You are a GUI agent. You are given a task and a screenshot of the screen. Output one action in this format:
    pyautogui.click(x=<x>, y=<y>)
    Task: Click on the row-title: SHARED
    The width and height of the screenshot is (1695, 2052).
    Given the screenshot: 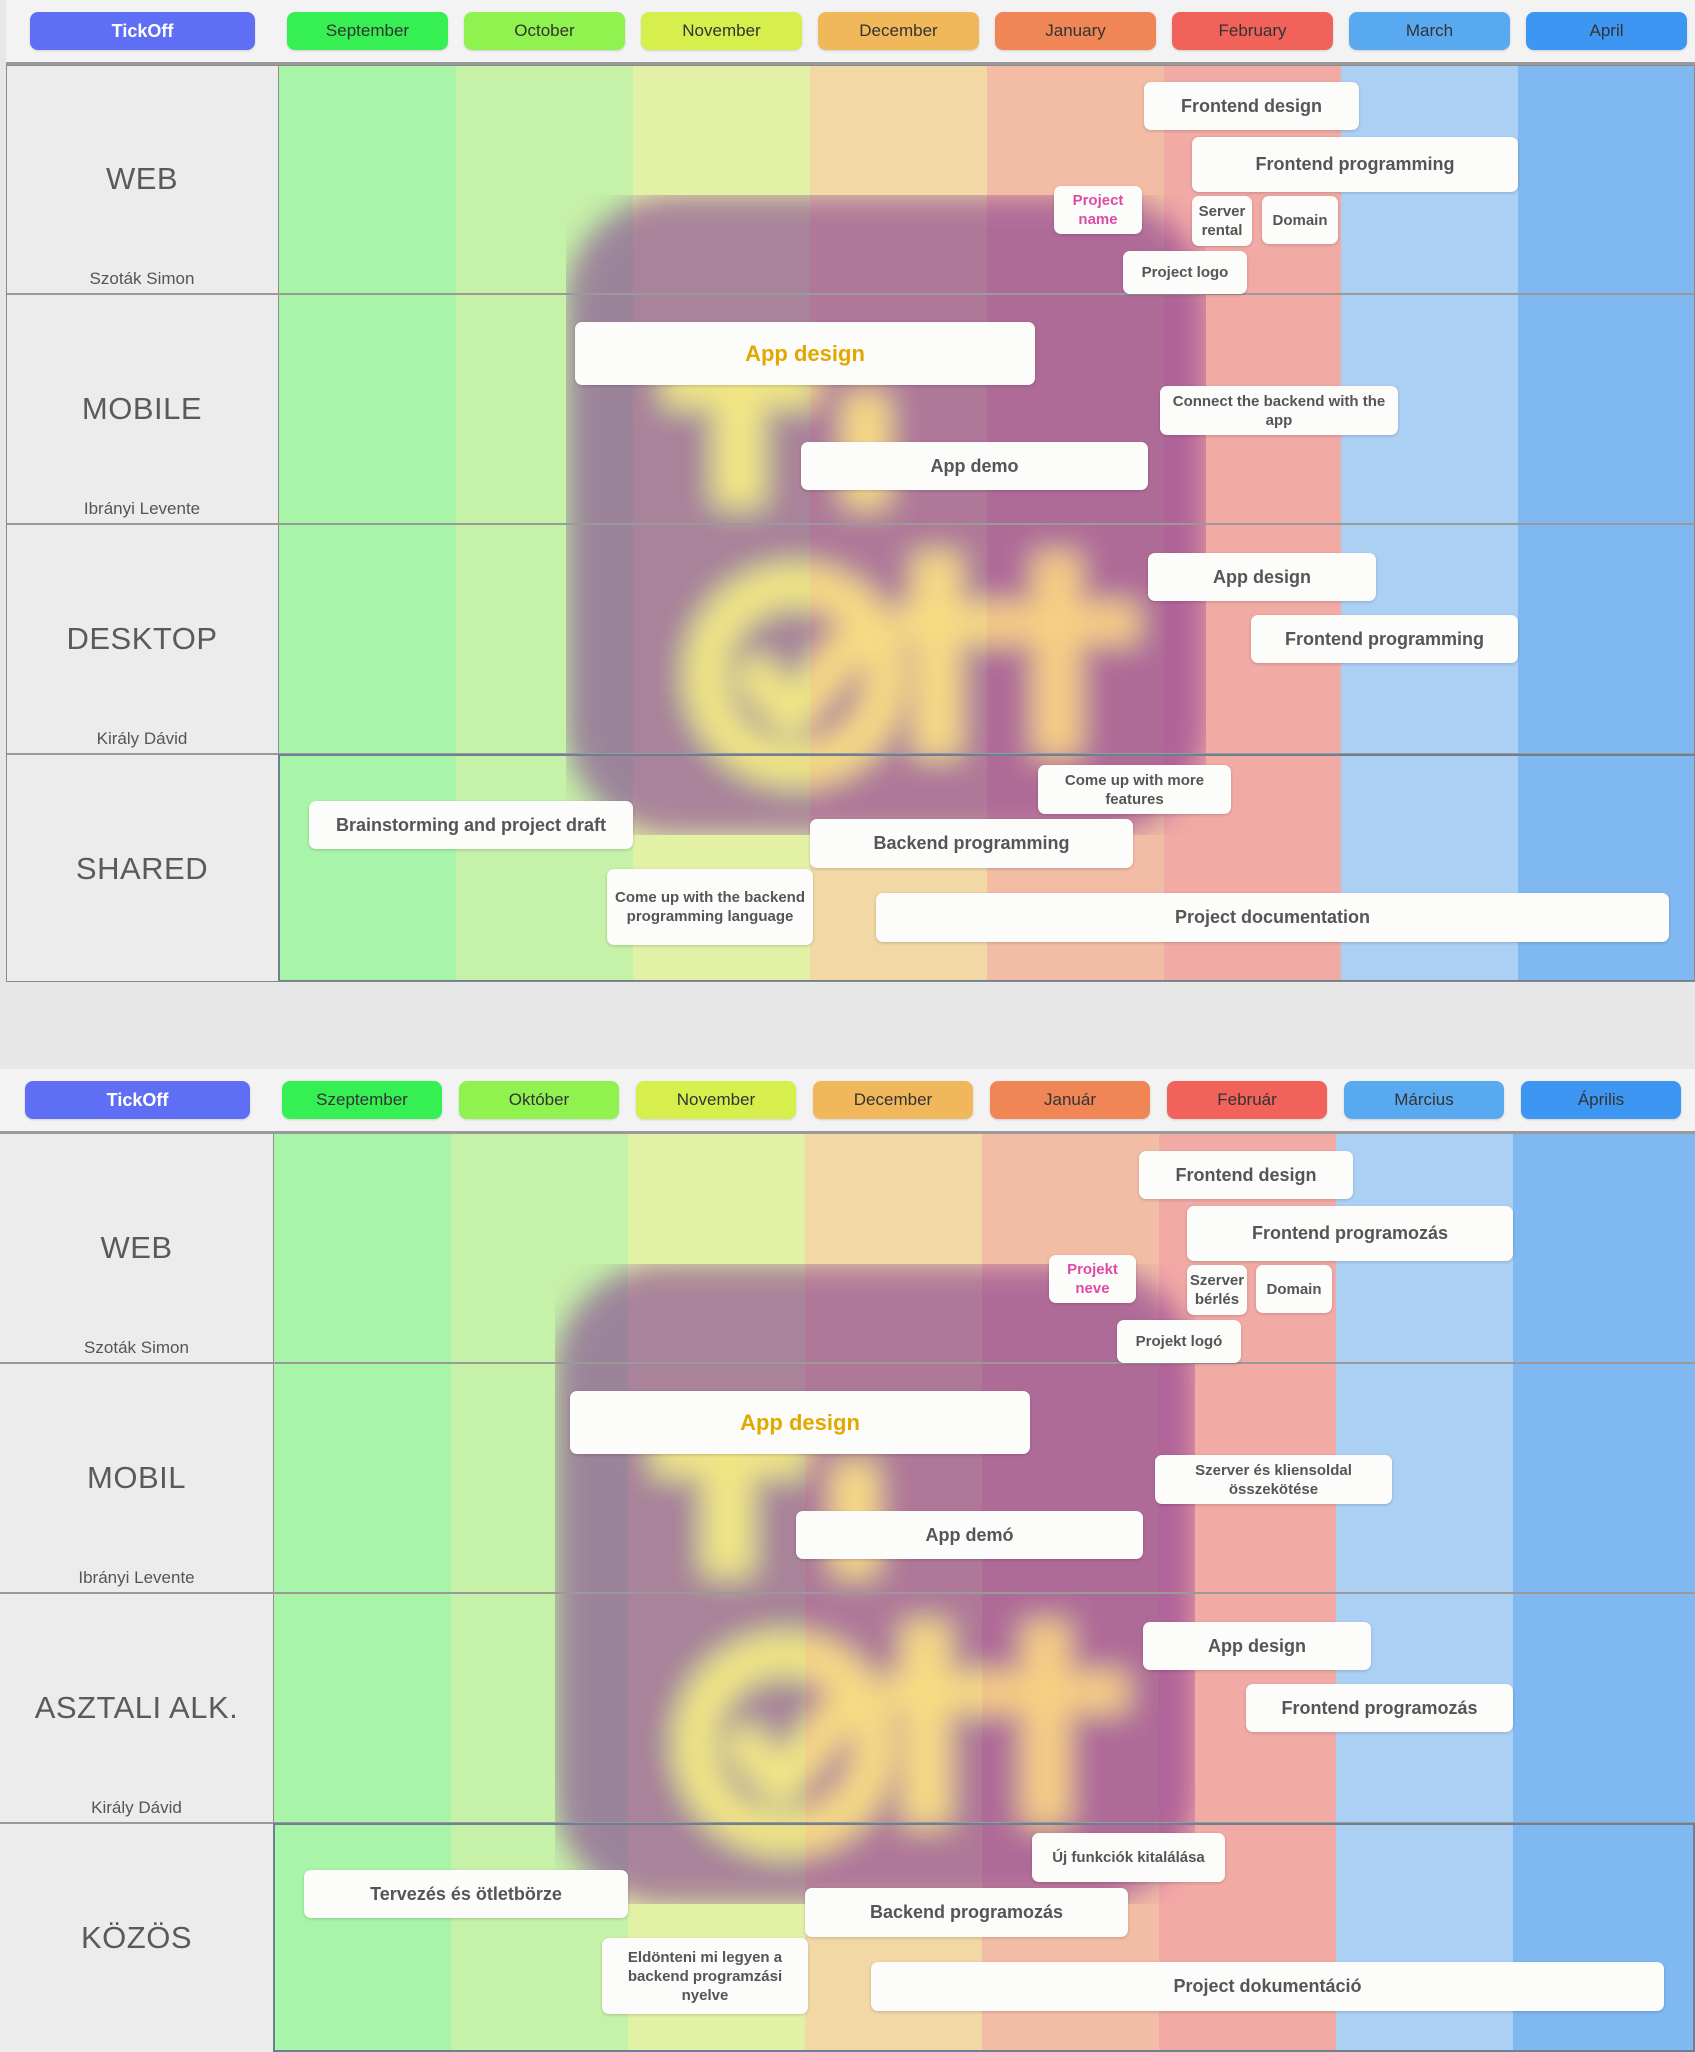 What is the action you would take?
    pyautogui.click(x=142, y=868)
    